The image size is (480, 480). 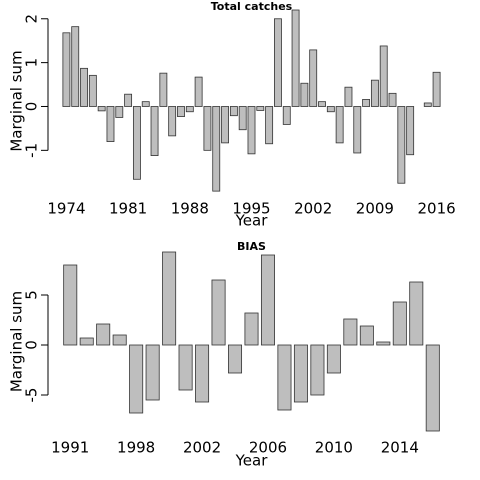 What do you see at coordinates (252, 6) in the screenshot?
I see `chart-title: Total catches` at bounding box center [252, 6].